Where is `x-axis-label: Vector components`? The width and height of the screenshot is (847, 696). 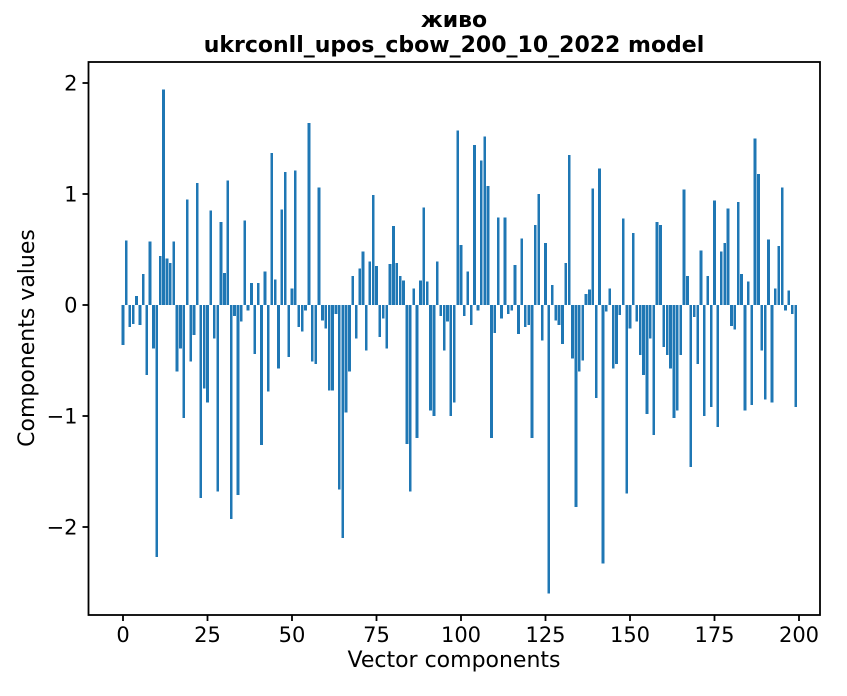
x-axis-label: Vector components is located at coordinates (454, 660).